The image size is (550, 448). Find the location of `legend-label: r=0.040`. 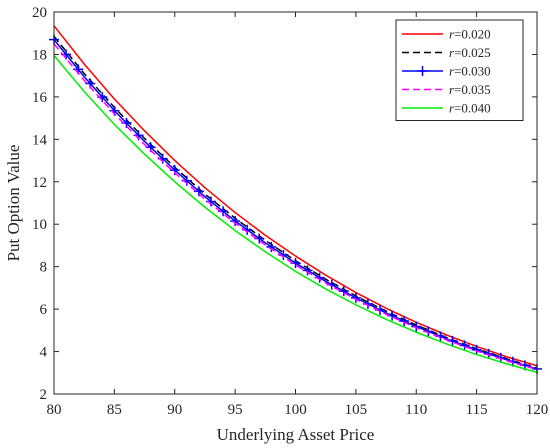

legend-label: r=0.040 is located at coordinates (470, 108).